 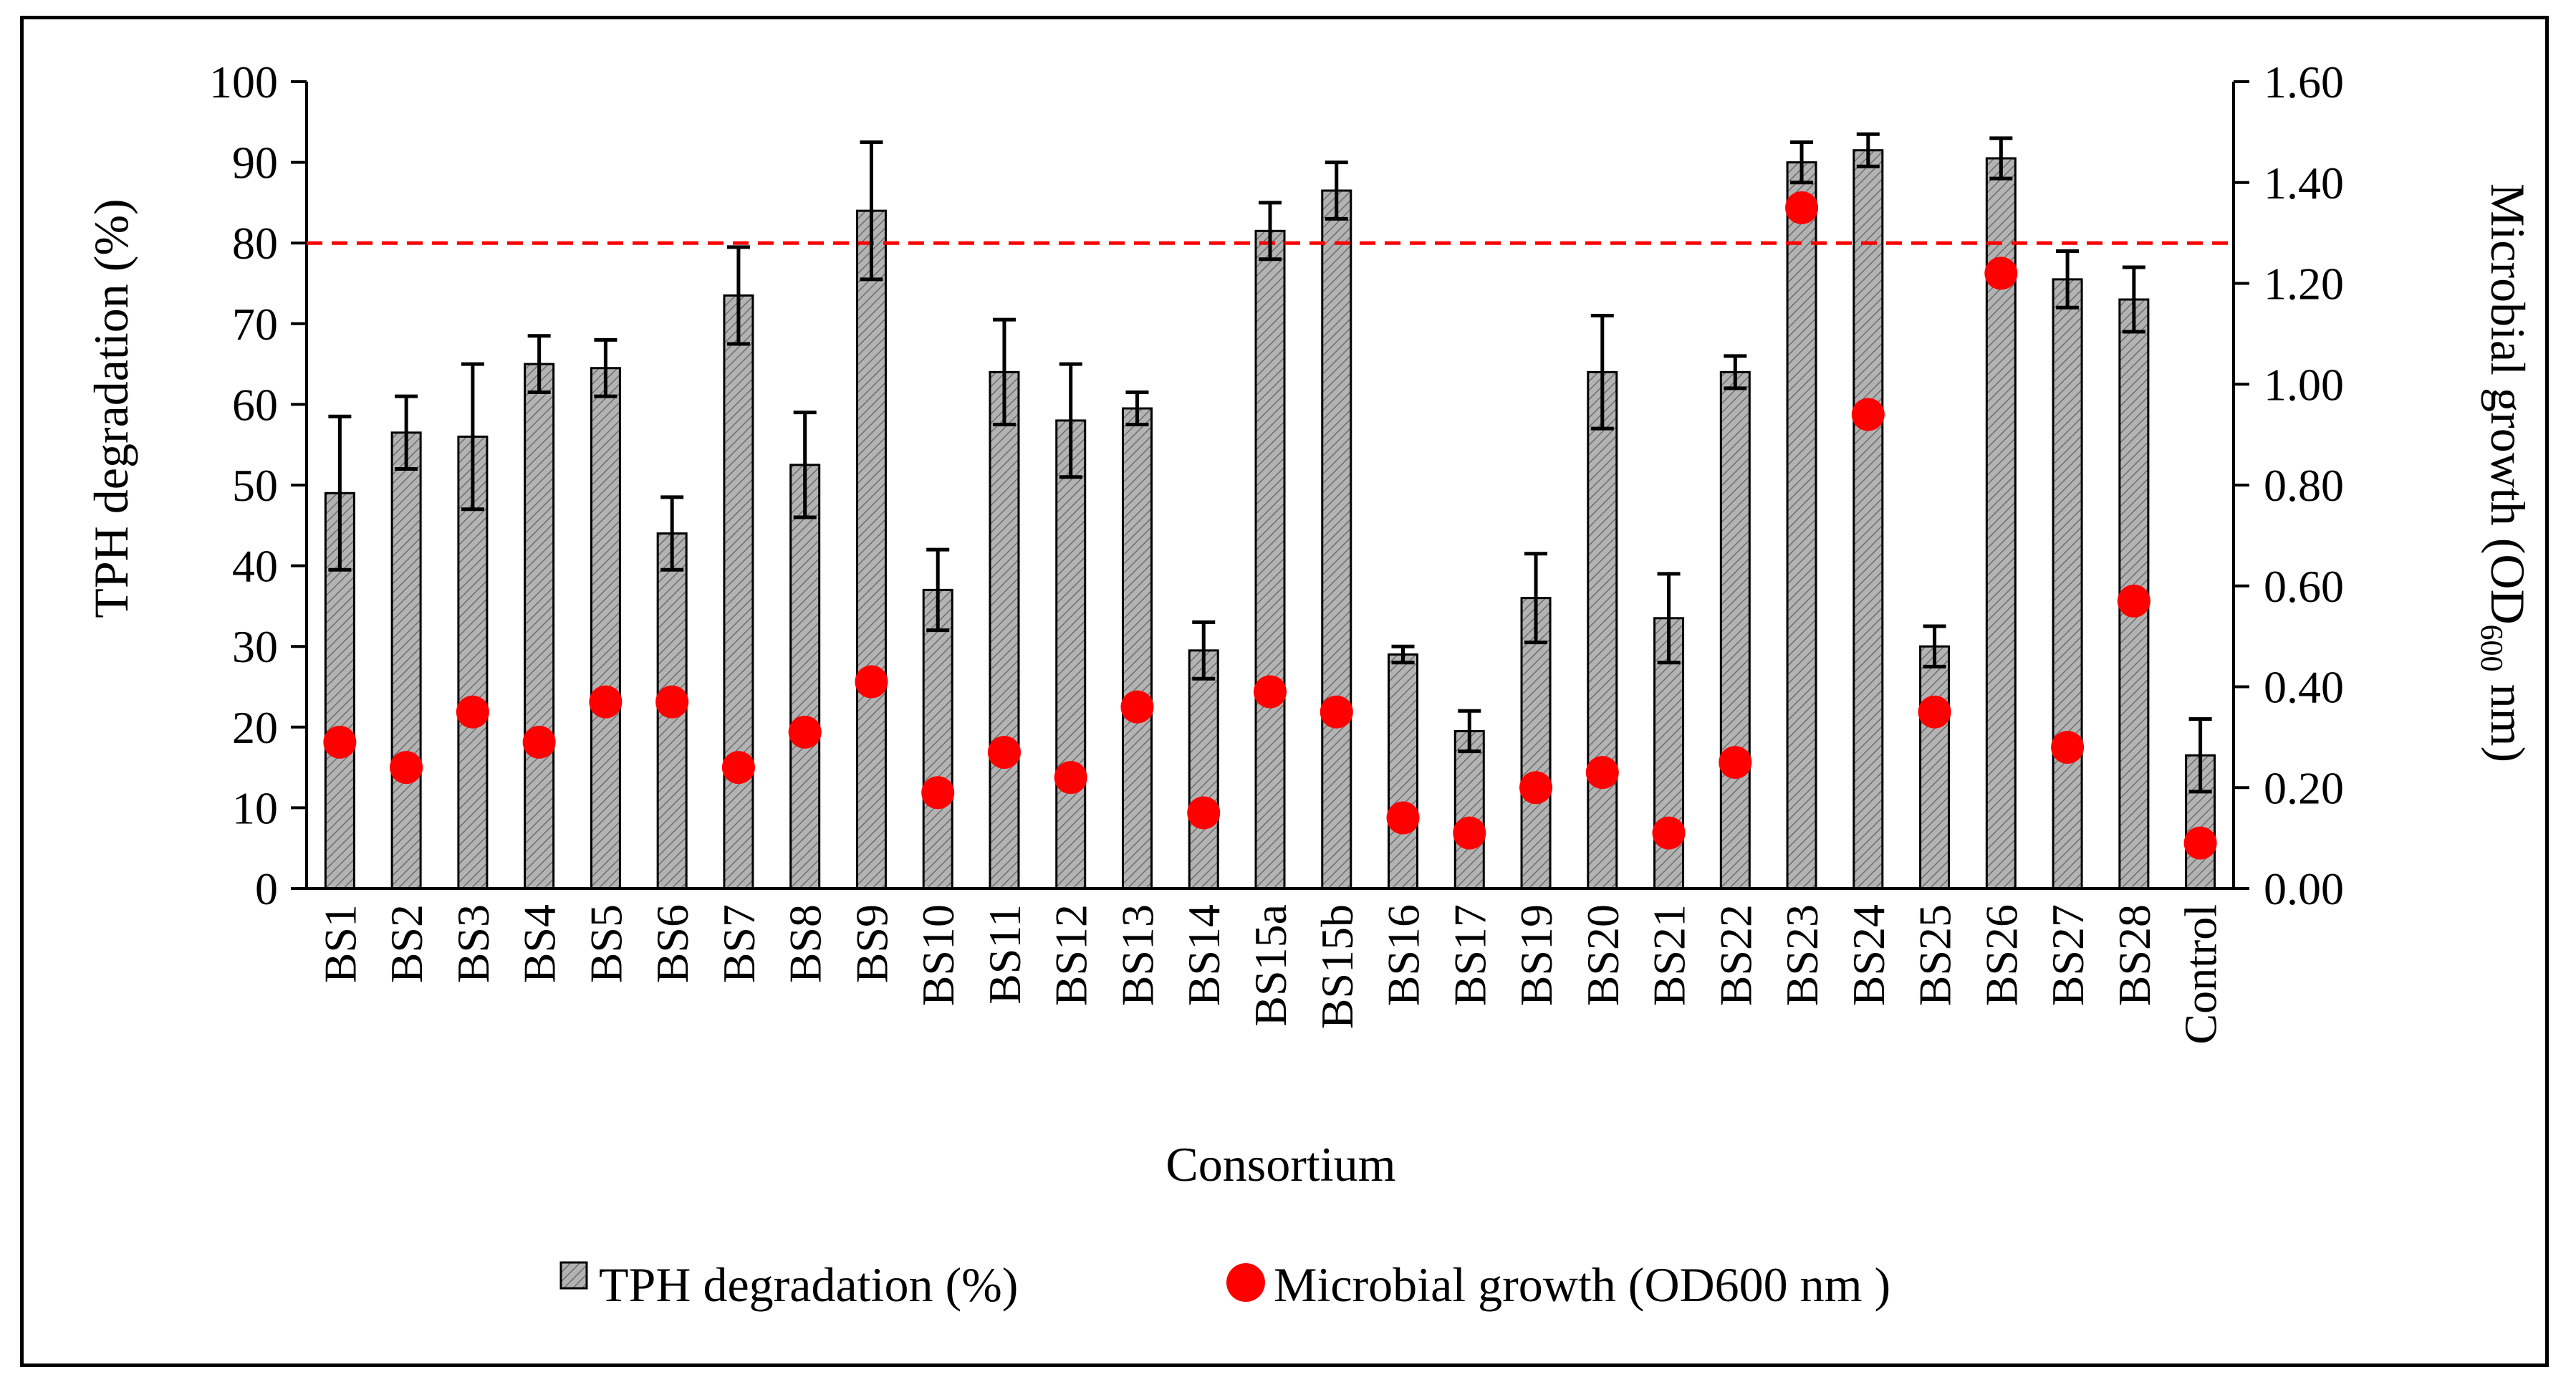 What do you see at coordinates (2491, 648) in the screenshot?
I see `right-axis-title-subscript: 600` at bounding box center [2491, 648].